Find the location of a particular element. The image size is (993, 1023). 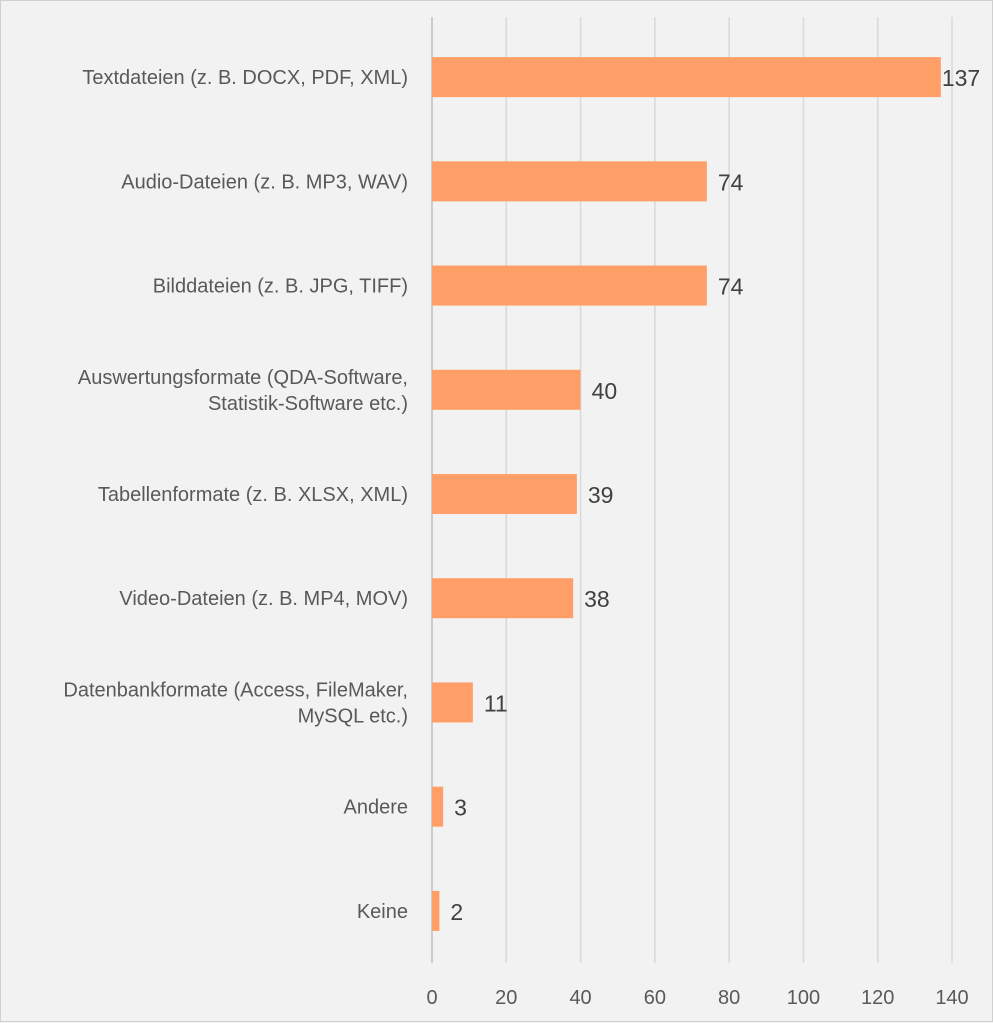

data-label: 38 is located at coordinates (597, 599).